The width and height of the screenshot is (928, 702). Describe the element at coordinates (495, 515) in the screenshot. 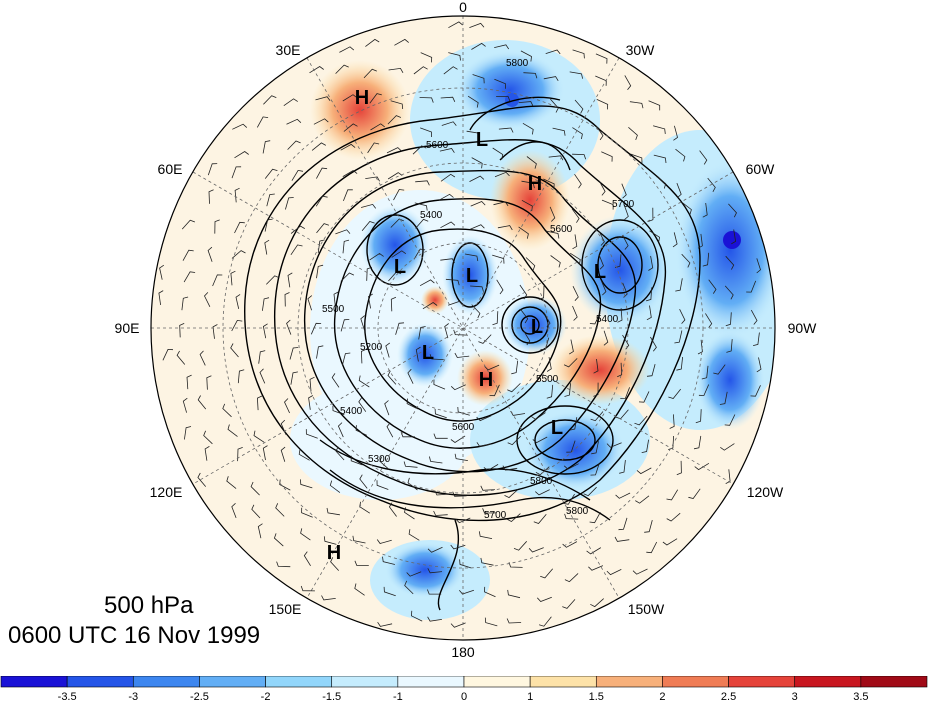

I see `contour-label: 5700` at that location.